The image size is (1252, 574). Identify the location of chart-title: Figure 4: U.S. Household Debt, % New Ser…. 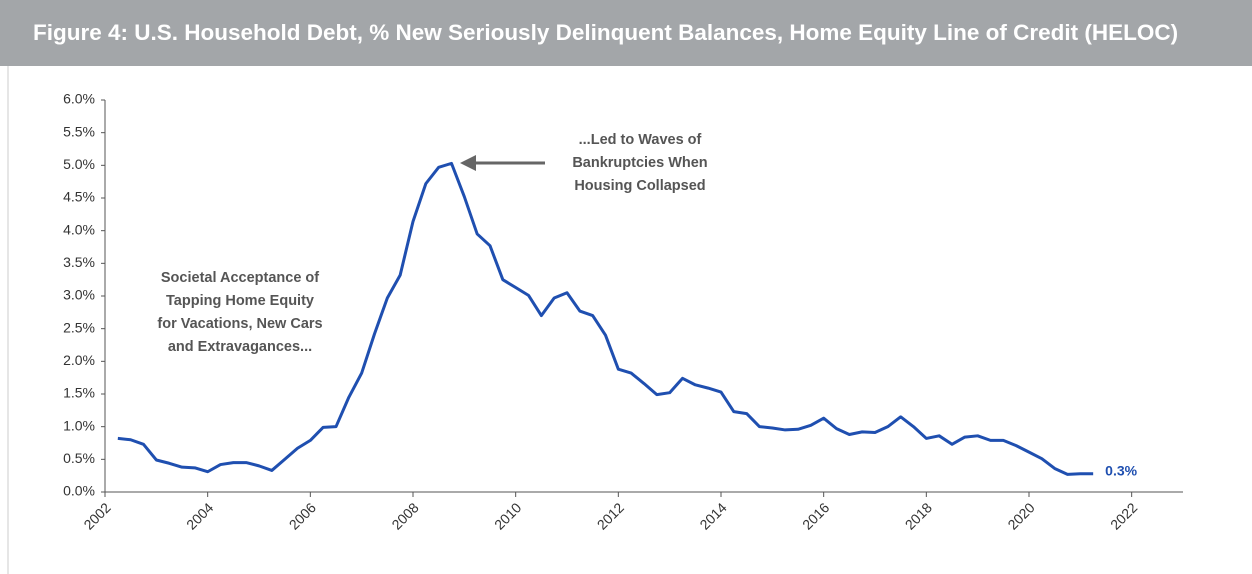
(626, 33).